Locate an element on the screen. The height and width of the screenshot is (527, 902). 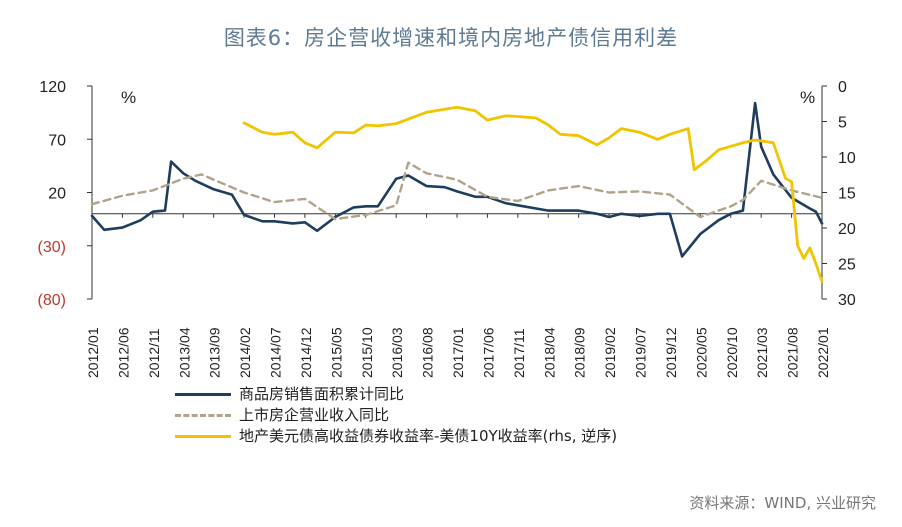
x-tick-label: 2017/06 is located at coordinates (488, 352).